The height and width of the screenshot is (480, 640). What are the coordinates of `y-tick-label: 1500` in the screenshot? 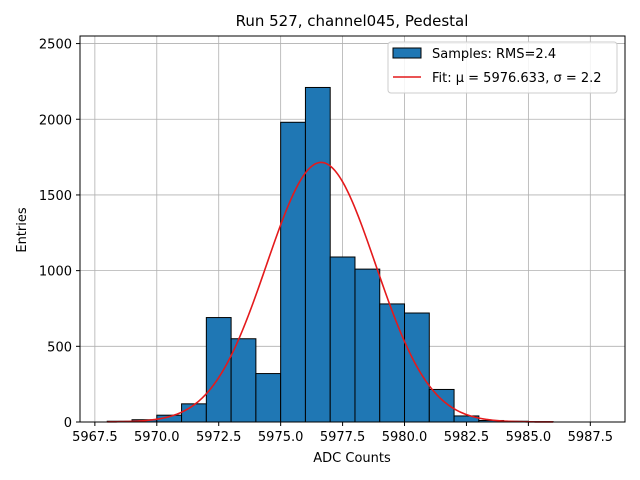 It's located at (55, 196).